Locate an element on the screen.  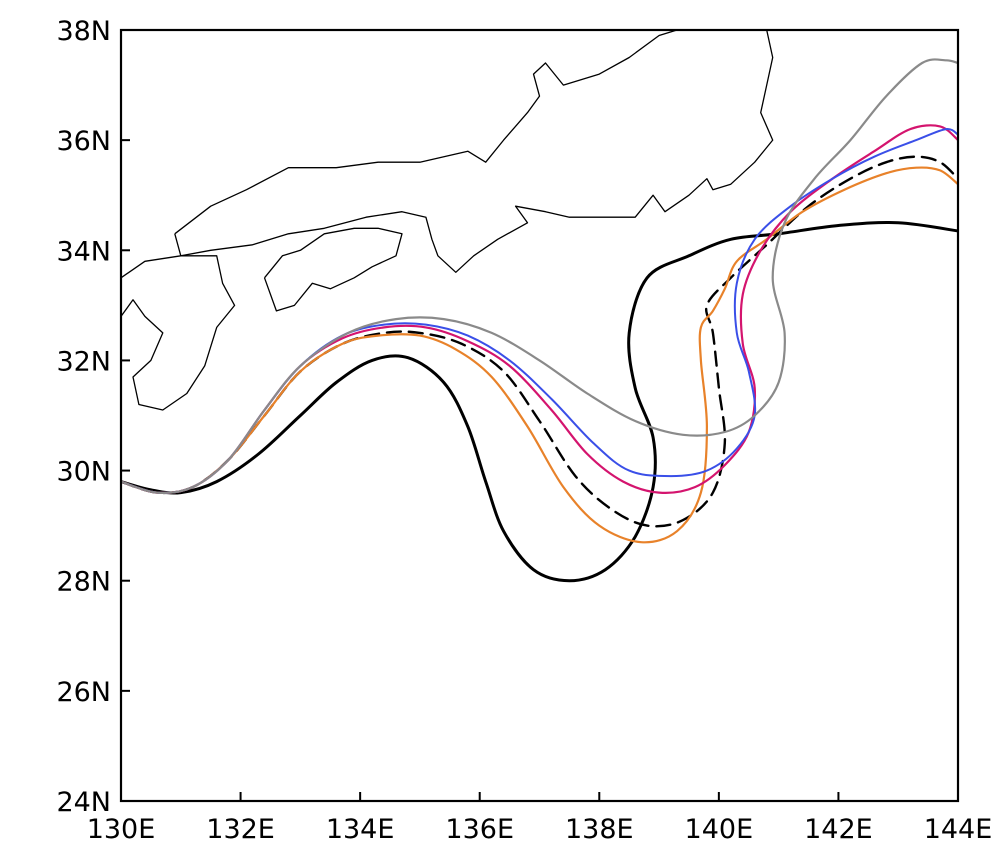
y-tick-label: 38N is located at coordinates (83, 31).